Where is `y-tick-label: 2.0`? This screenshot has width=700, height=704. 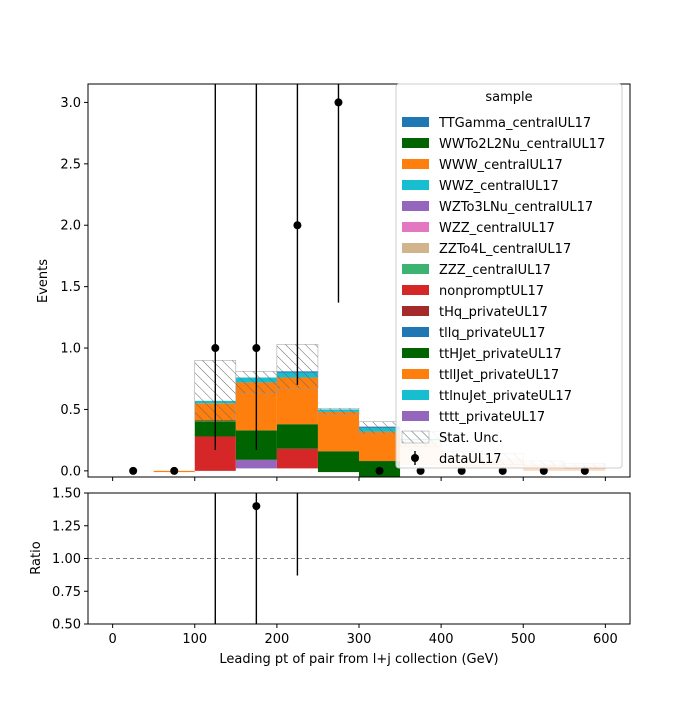 y-tick-label: 2.0 is located at coordinates (70, 226).